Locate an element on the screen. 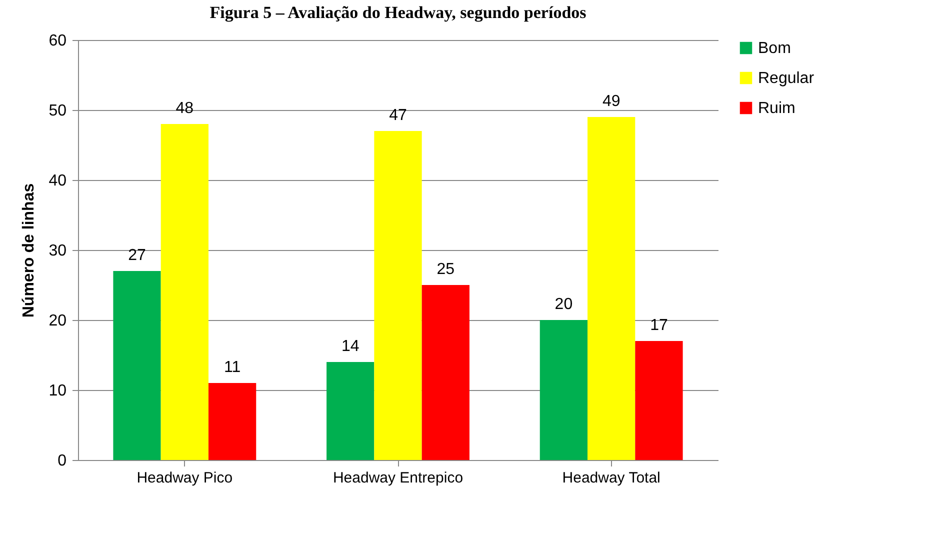 The width and height of the screenshot is (944, 551). y-tick-label: 20 is located at coordinates (57, 321).